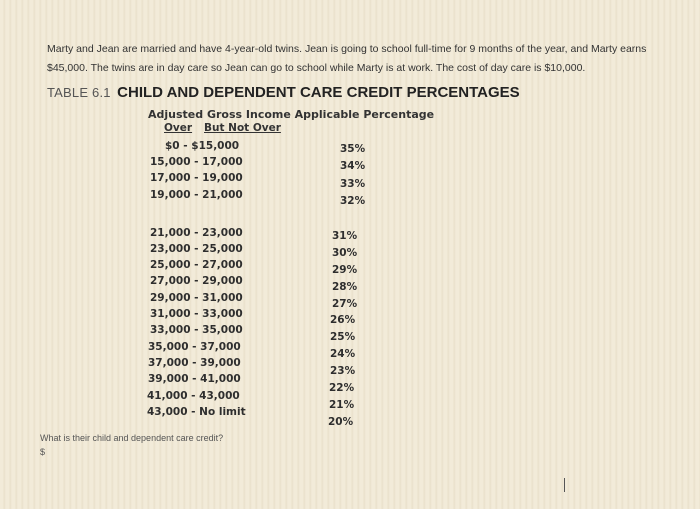 The image size is (700, 509). What do you see at coordinates (196, 162) in the screenshot?
I see `table-row-range: 15,000 - 17,000` at bounding box center [196, 162].